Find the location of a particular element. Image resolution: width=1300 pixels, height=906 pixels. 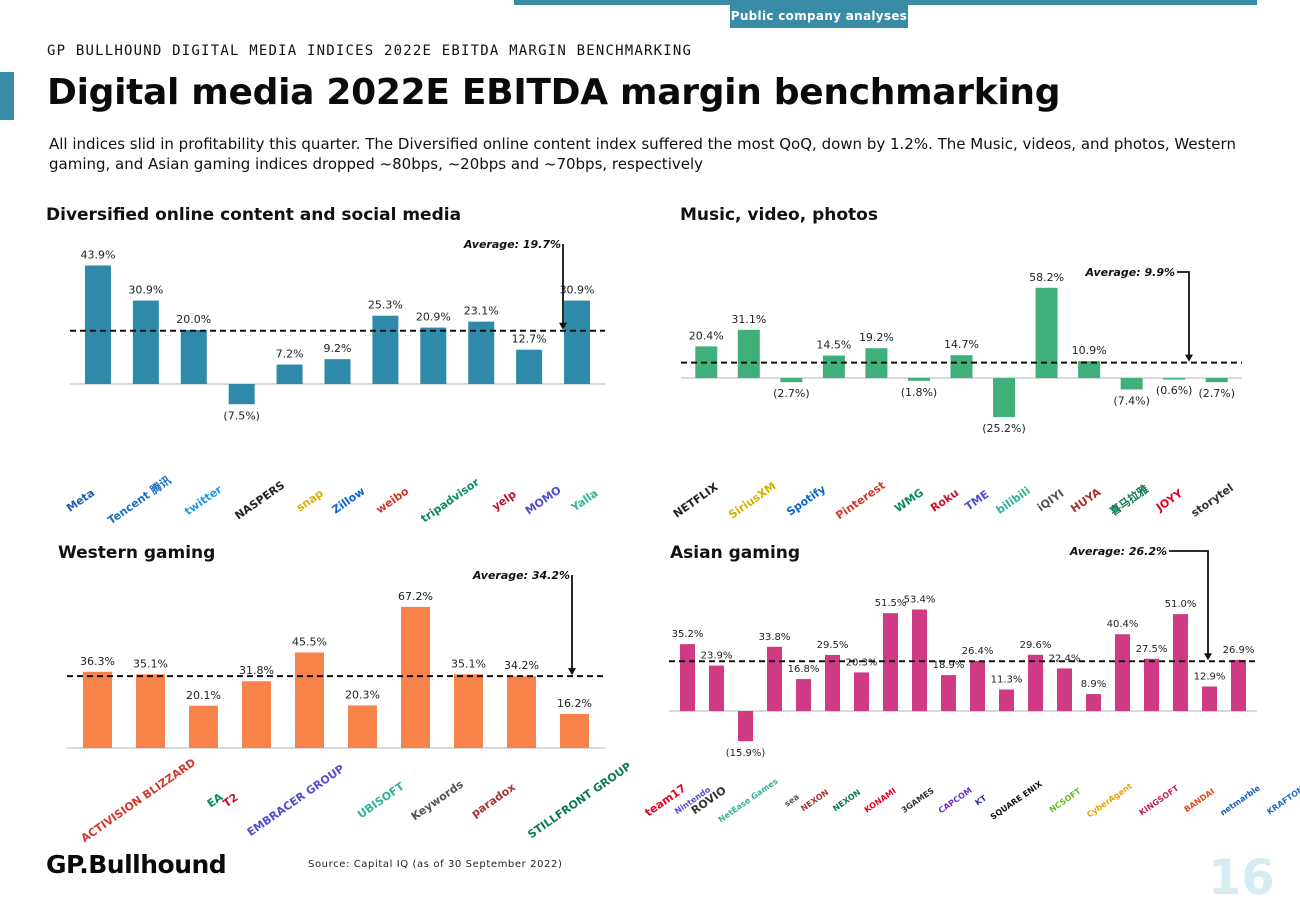

company-logo: EMBRACER GROUP is located at coordinates (295, 800).